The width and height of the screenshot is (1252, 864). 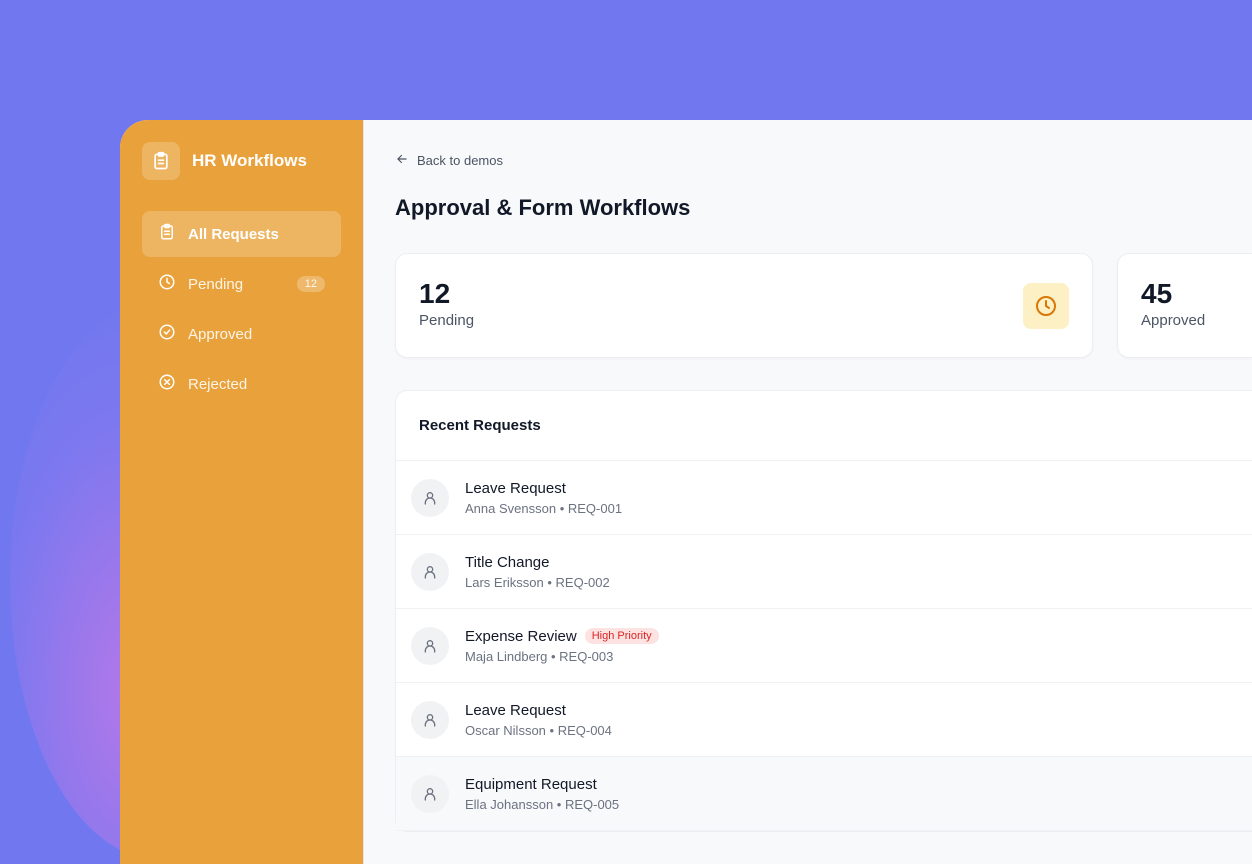 I want to click on brand: HR Workflows, so click(x=241, y=161).